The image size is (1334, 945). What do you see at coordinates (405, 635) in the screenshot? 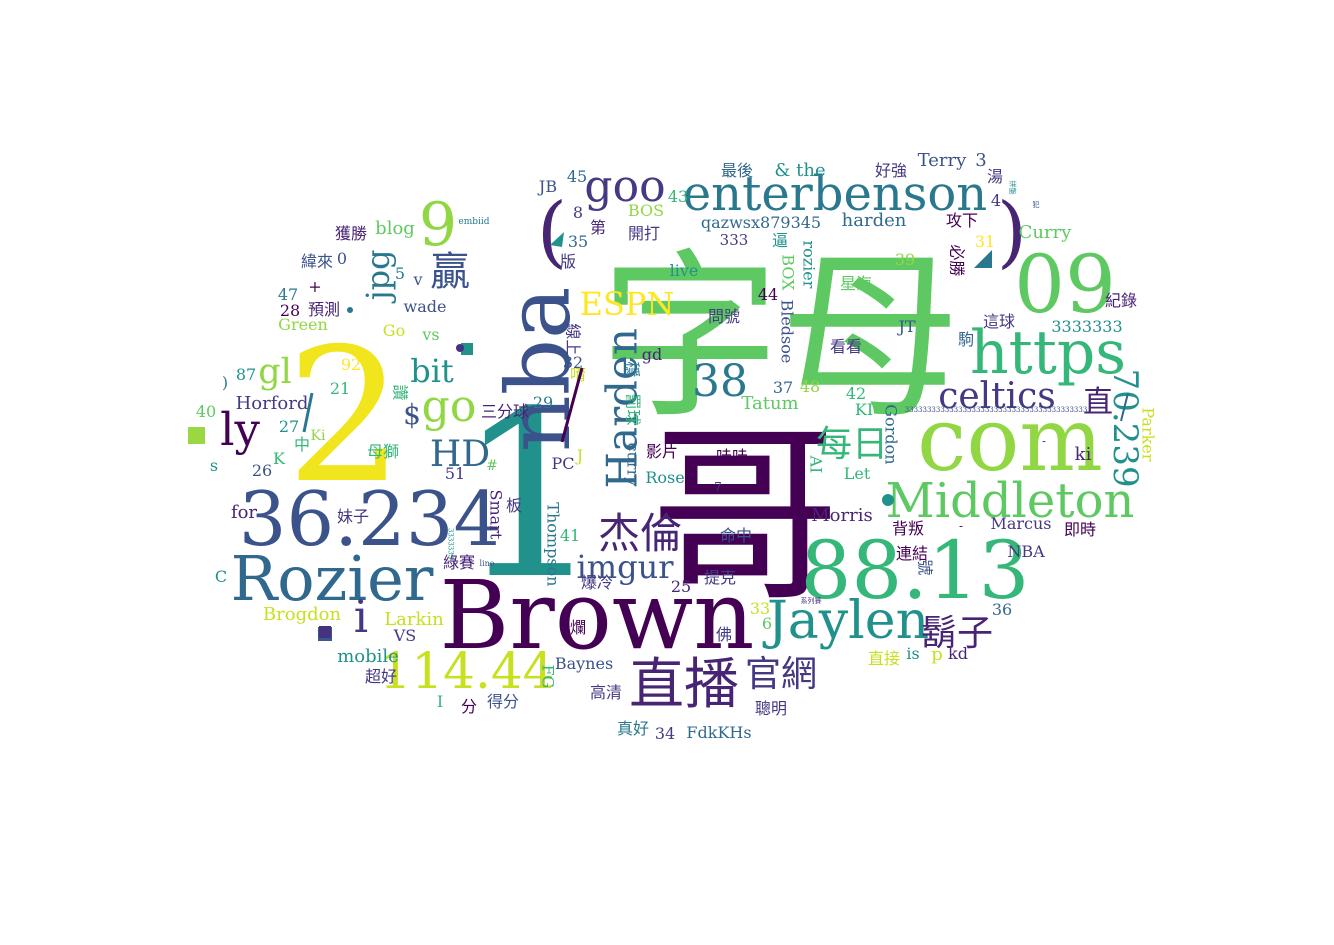
I see `cloud-word: VS` at bounding box center [405, 635].